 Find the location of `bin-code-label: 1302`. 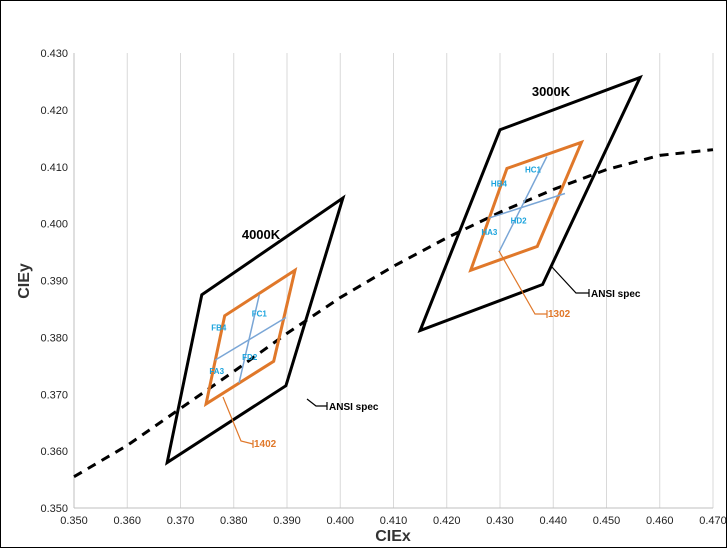

bin-code-label: 1302 is located at coordinates (559, 314).